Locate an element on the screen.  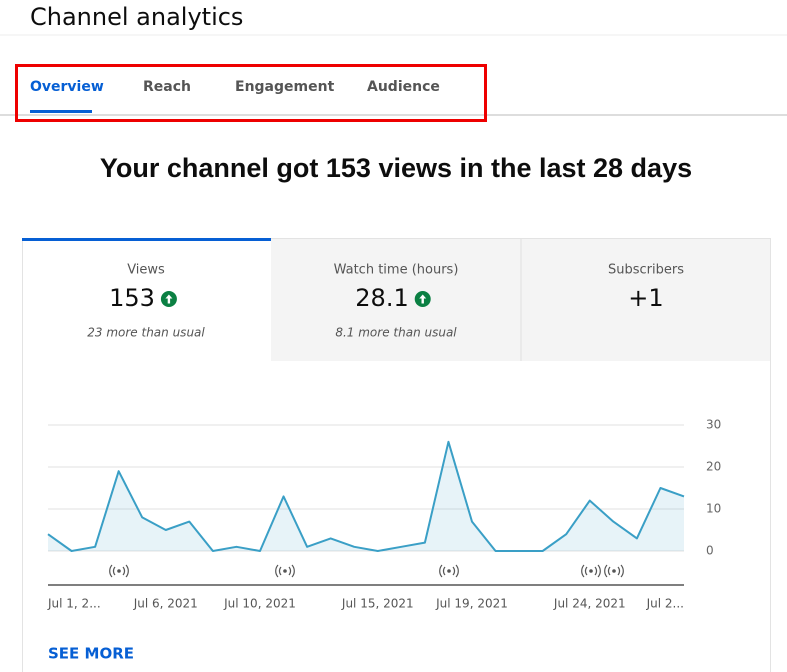
x-tick-label: Jul 6, 2021 is located at coordinates (165, 604).